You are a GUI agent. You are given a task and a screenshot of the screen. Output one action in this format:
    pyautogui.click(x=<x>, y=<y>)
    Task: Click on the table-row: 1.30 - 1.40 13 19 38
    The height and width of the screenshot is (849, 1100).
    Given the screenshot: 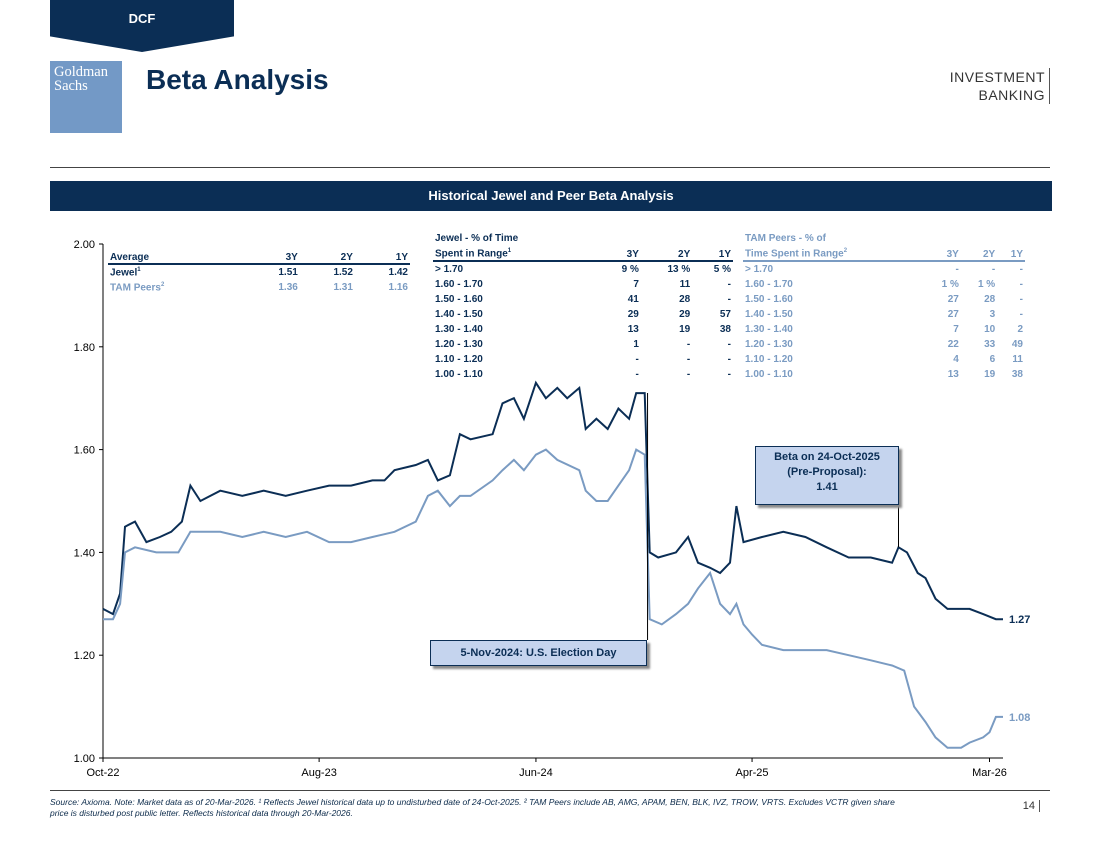 What is the action you would take?
    pyautogui.click(x=583, y=329)
    